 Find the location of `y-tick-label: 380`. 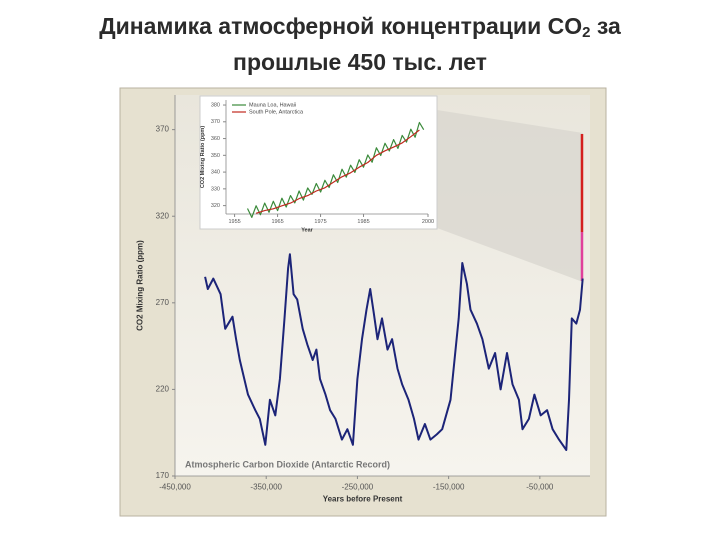

y-tick-label: 380 is located at coordinates (215, 105).